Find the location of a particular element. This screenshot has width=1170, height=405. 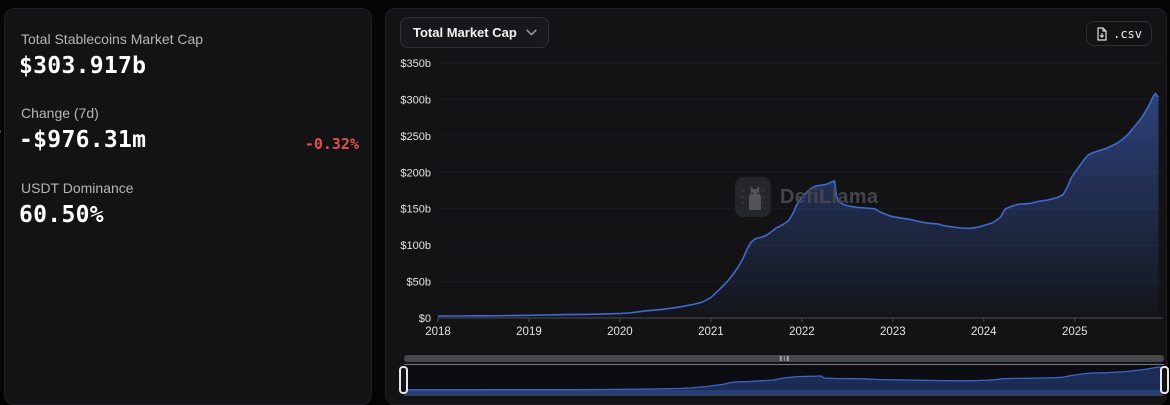

metric-label: USDT Dominance is located at coordinates (77, 188).